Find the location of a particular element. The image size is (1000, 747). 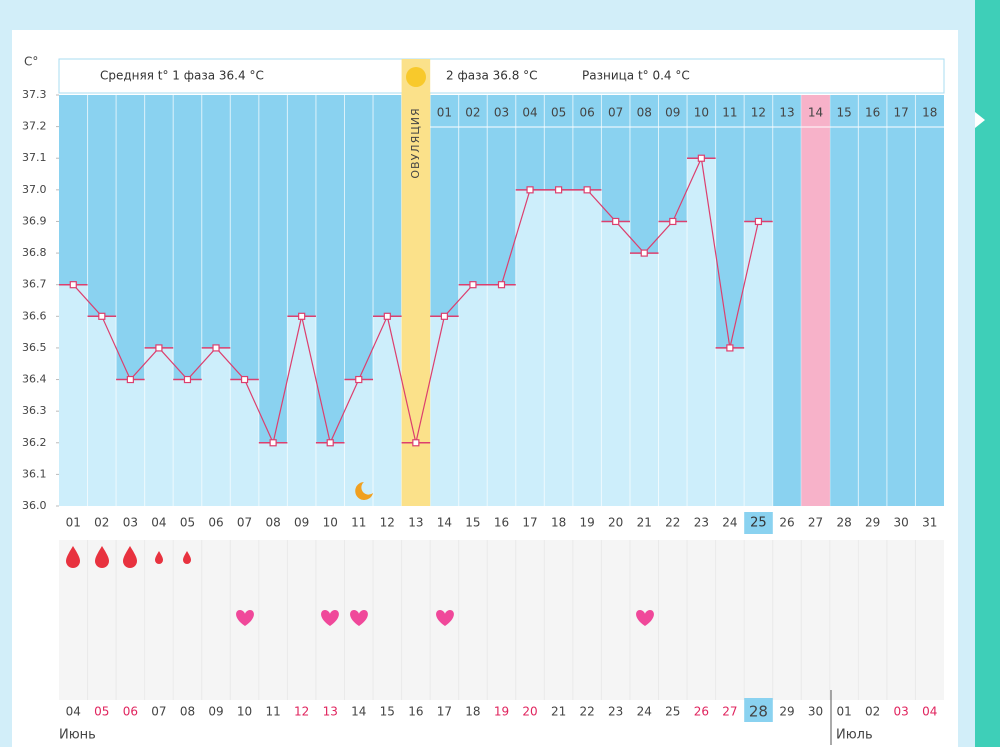

y-tick-label: 36.0 is located at coordinates (34, 505).